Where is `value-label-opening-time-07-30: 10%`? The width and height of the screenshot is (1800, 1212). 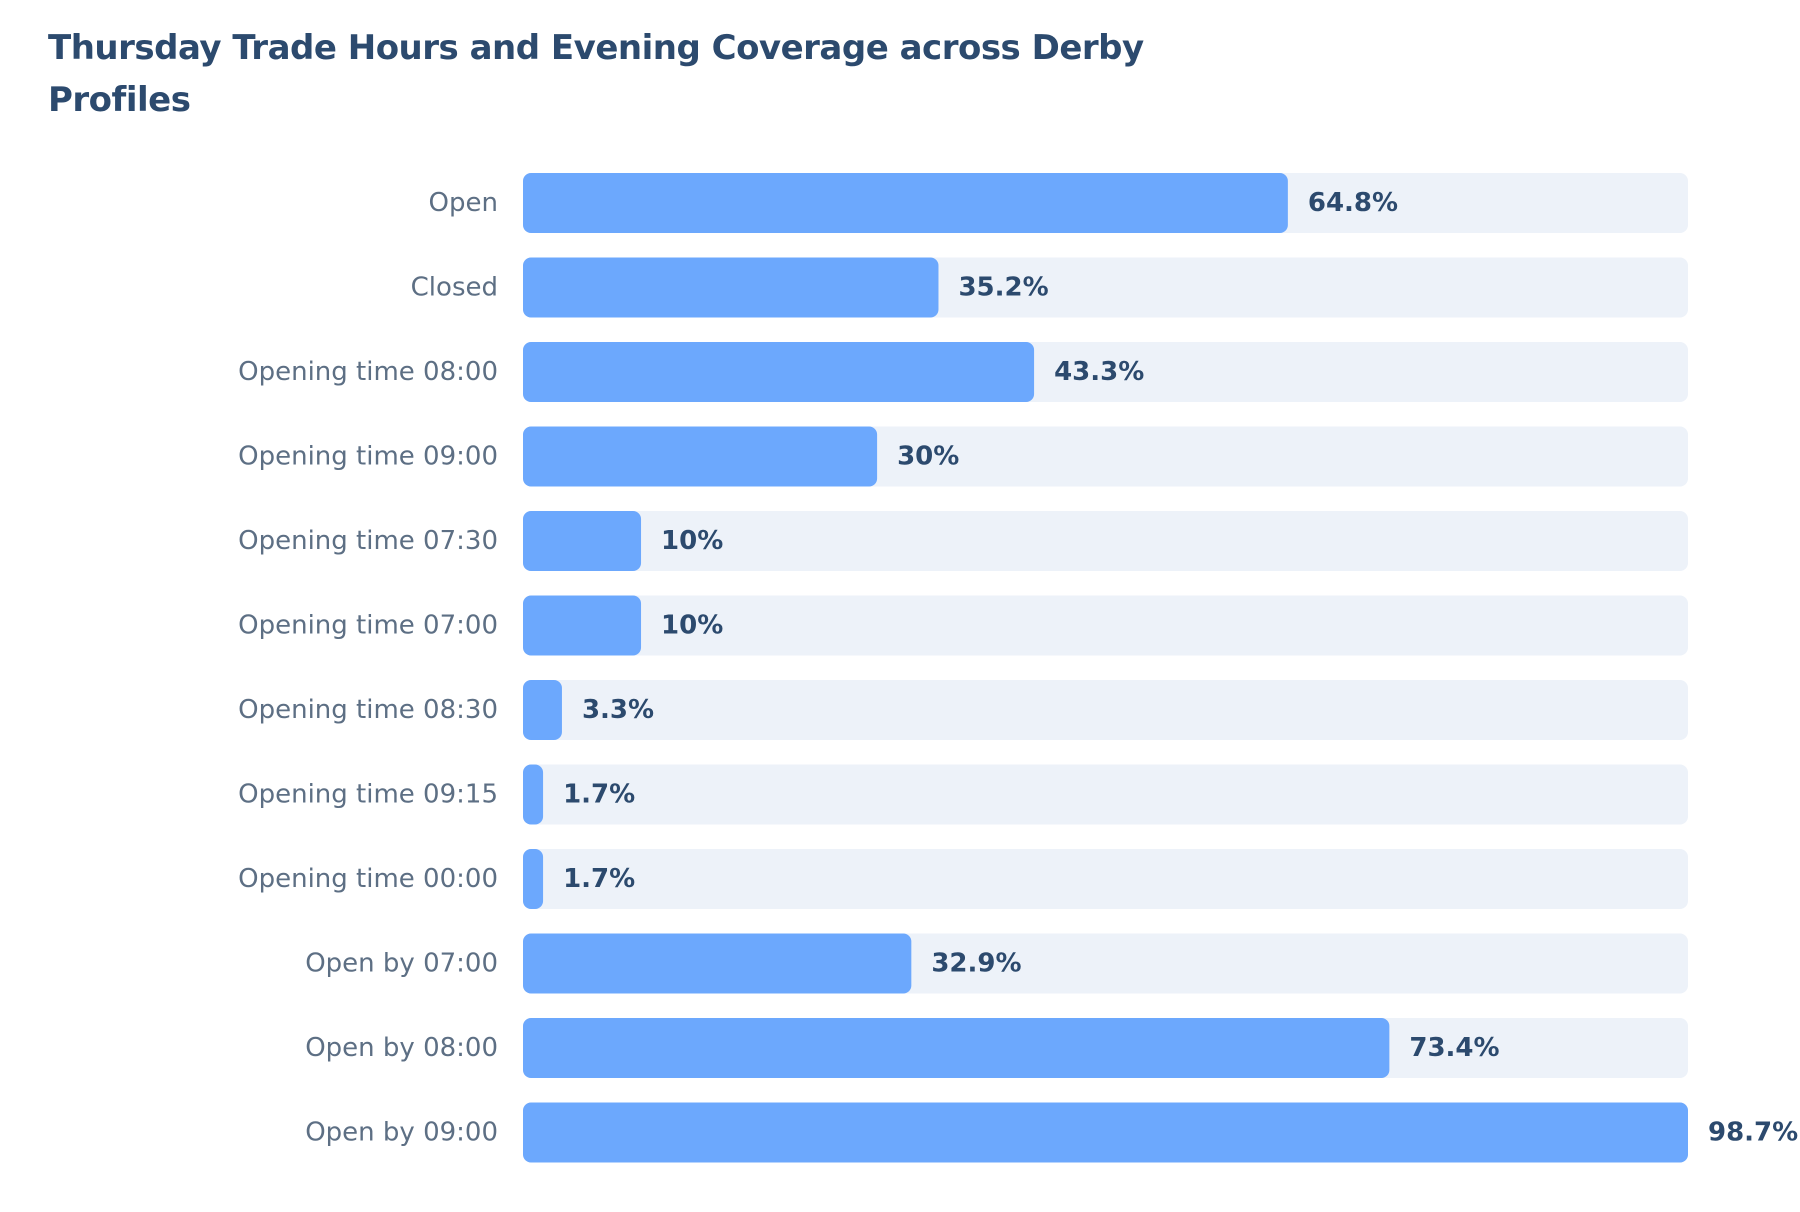
value-label-opening-time-07-30: 10% is located at coordinates (692, 541).